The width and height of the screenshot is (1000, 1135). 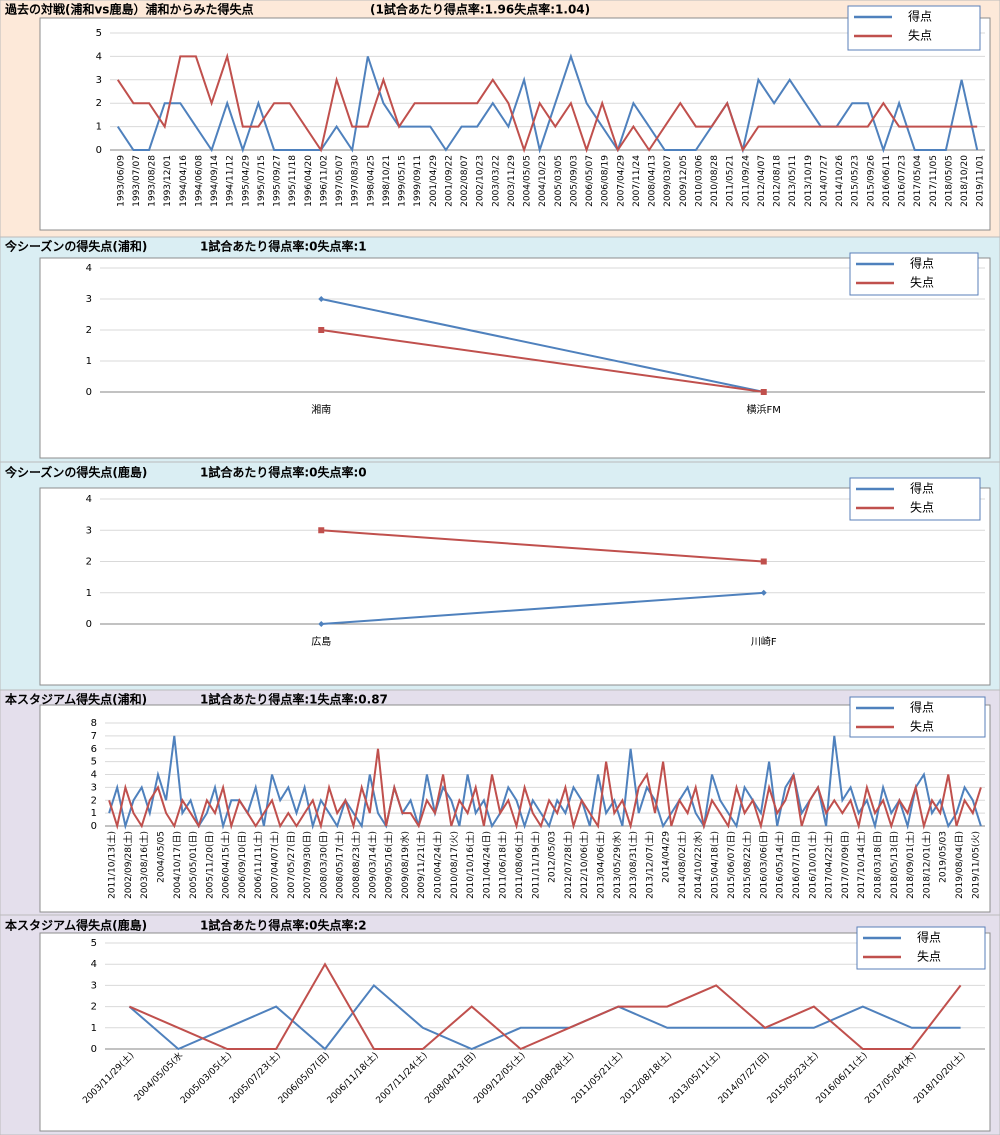 I want to click on x-tick-label: 2016/05/14(土), so click(x=780, y=865).